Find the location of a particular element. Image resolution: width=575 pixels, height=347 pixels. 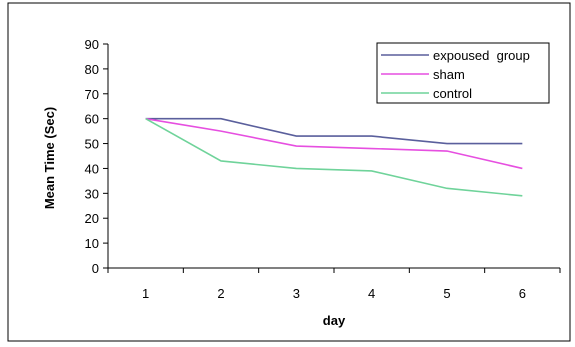

y-tick-label: 0 is located at coordinates (95, 268).